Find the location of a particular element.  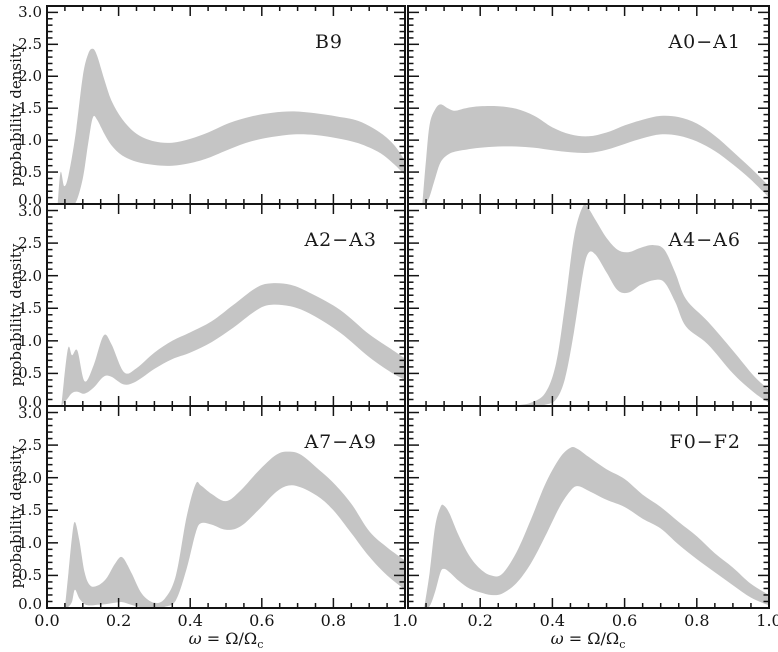

panel-A0-A1: A0−A1 is located at coordinates (588, 105).